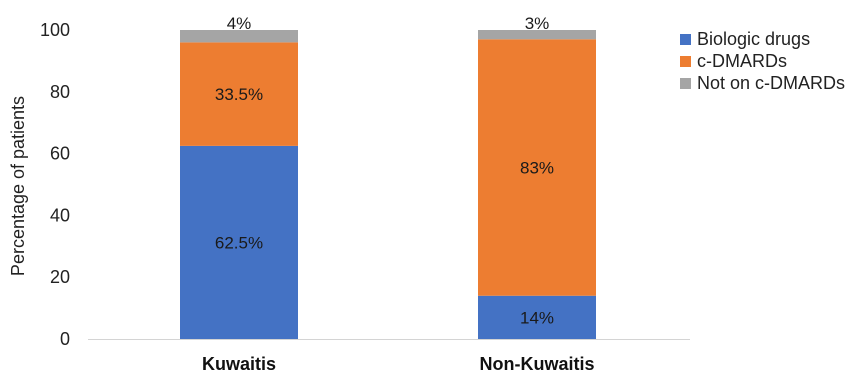 The width and height of the screenshot is (847, 377). Describe the element at coordinates (60, 154) in the screenshot. I see `y-tick-label: 60` at that location.